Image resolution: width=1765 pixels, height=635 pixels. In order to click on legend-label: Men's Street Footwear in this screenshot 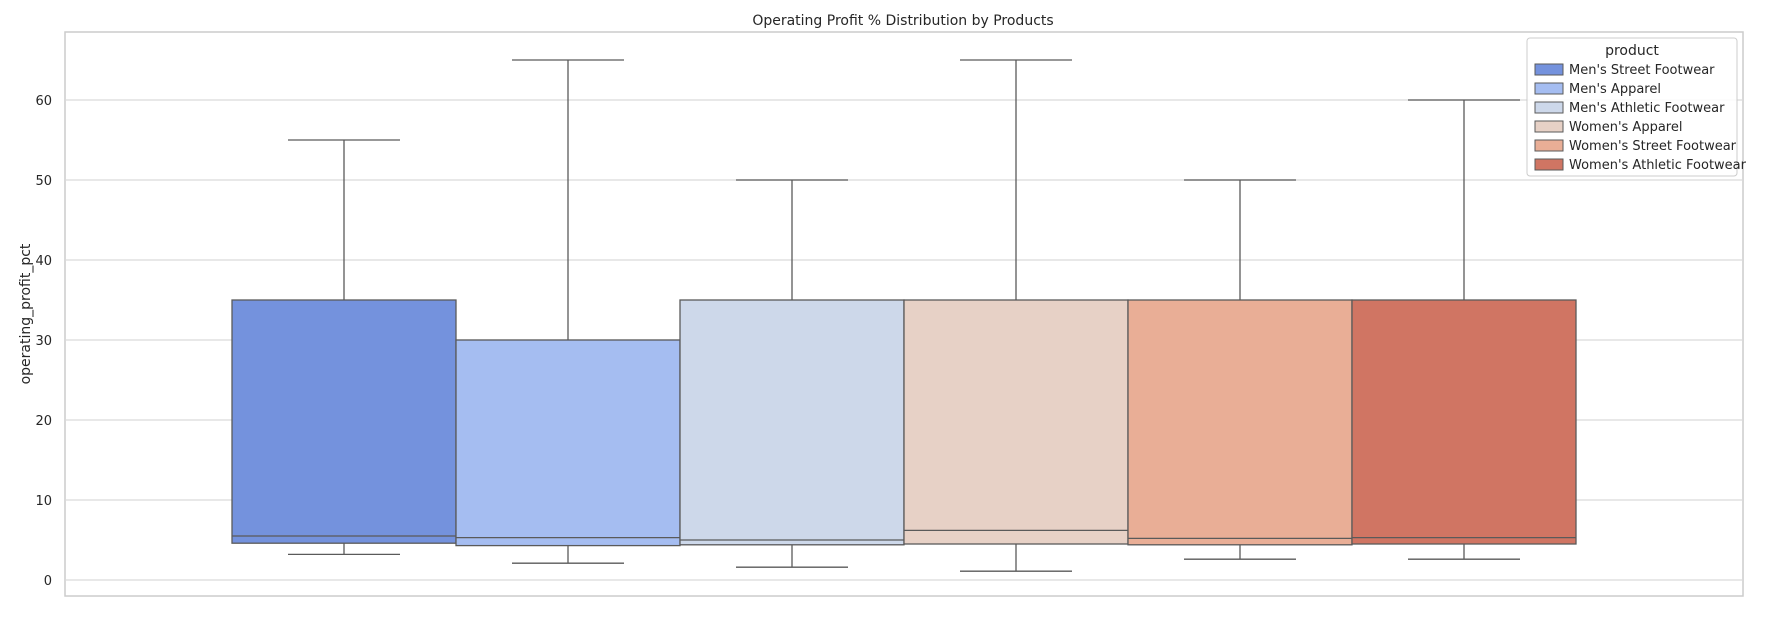, I will do `click(1642, 70)`.